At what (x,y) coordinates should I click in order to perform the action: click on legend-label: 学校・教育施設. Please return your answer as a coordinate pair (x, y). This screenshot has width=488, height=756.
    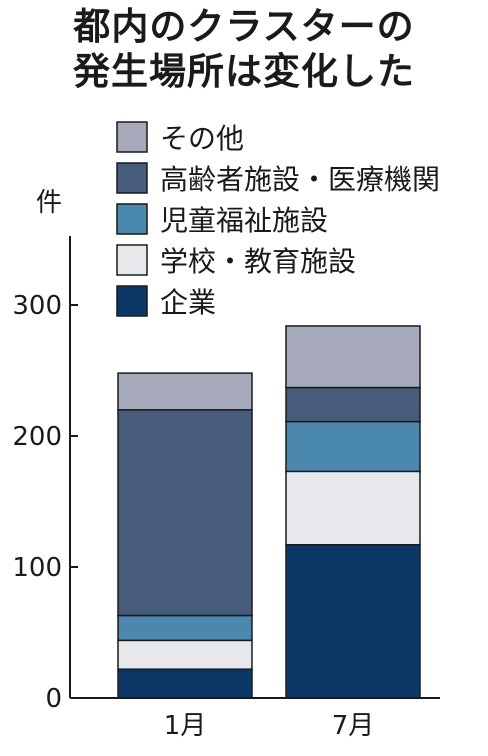
    Looking at the image, I should click on (258, 261).